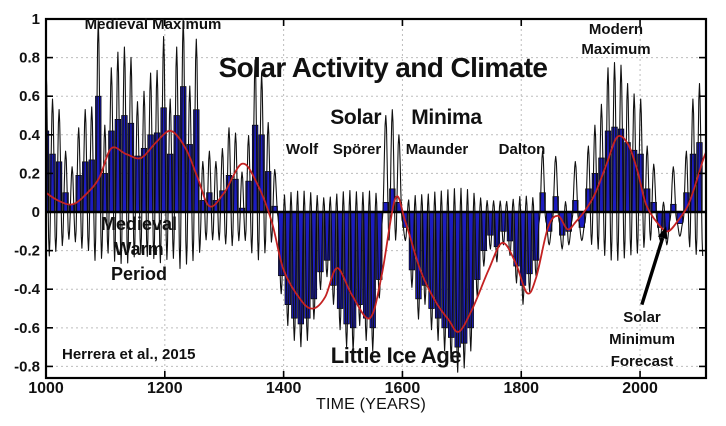  What do you see at coordinates (616, 29) in the screenshot?
I see `modern-maximum-line1: Modern` at bounding box center [616, 29].